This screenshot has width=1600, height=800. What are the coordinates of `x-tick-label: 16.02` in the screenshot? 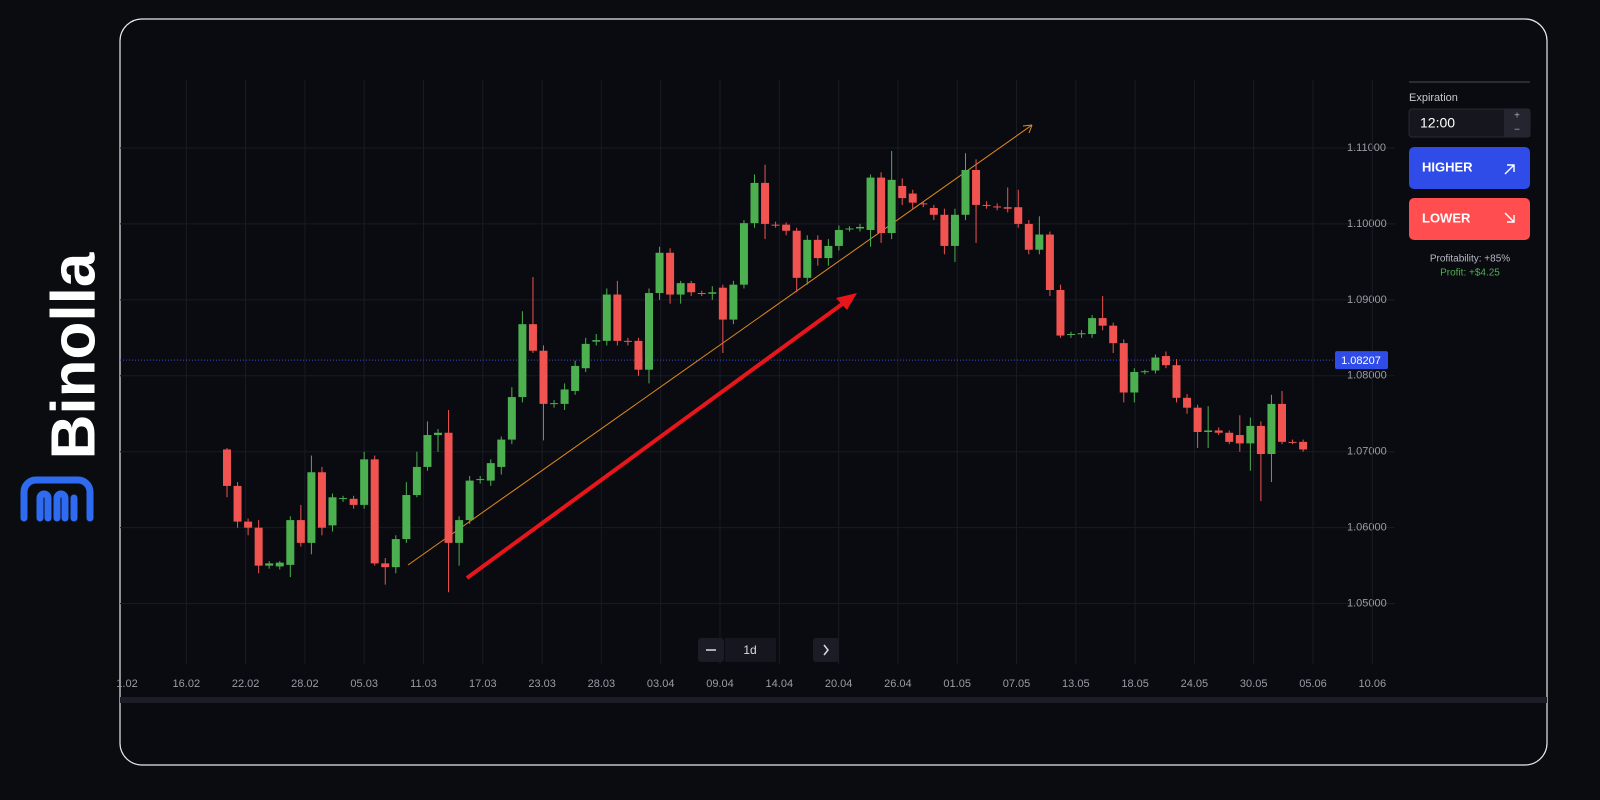 It's located at (187, 684).